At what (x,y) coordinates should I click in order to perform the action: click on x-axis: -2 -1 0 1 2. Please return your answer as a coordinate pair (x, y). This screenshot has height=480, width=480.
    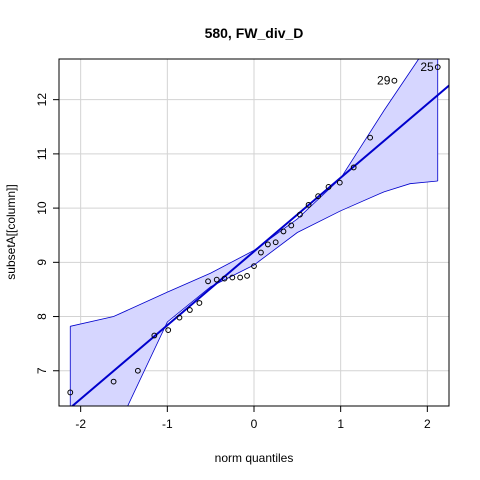
    Looking at the image, I should click on (253, 418).